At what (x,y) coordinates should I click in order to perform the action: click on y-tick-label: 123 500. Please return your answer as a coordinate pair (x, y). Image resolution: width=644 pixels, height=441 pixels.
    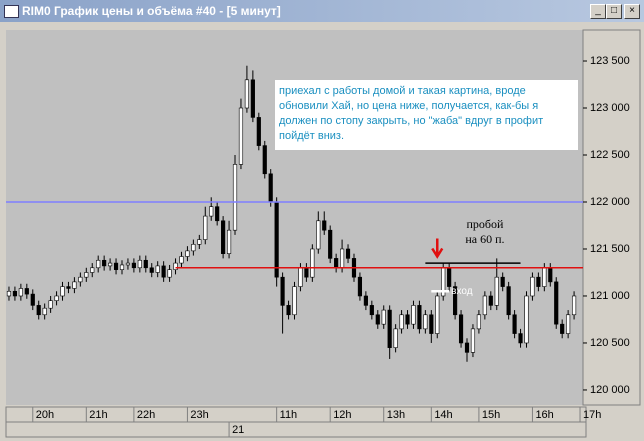
    Looking at the image, I should click on (610, 61).